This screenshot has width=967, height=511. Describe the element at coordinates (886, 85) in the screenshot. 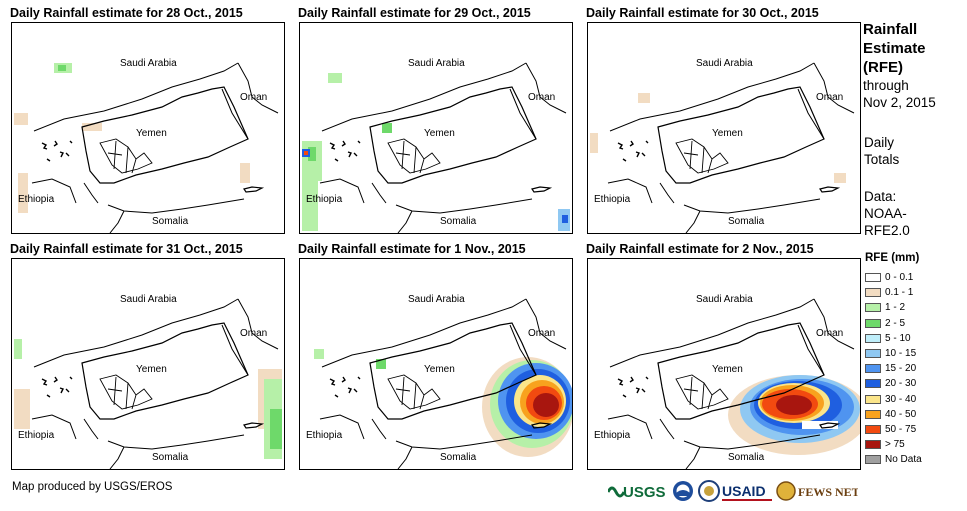

I see `through-line: through` at that location.